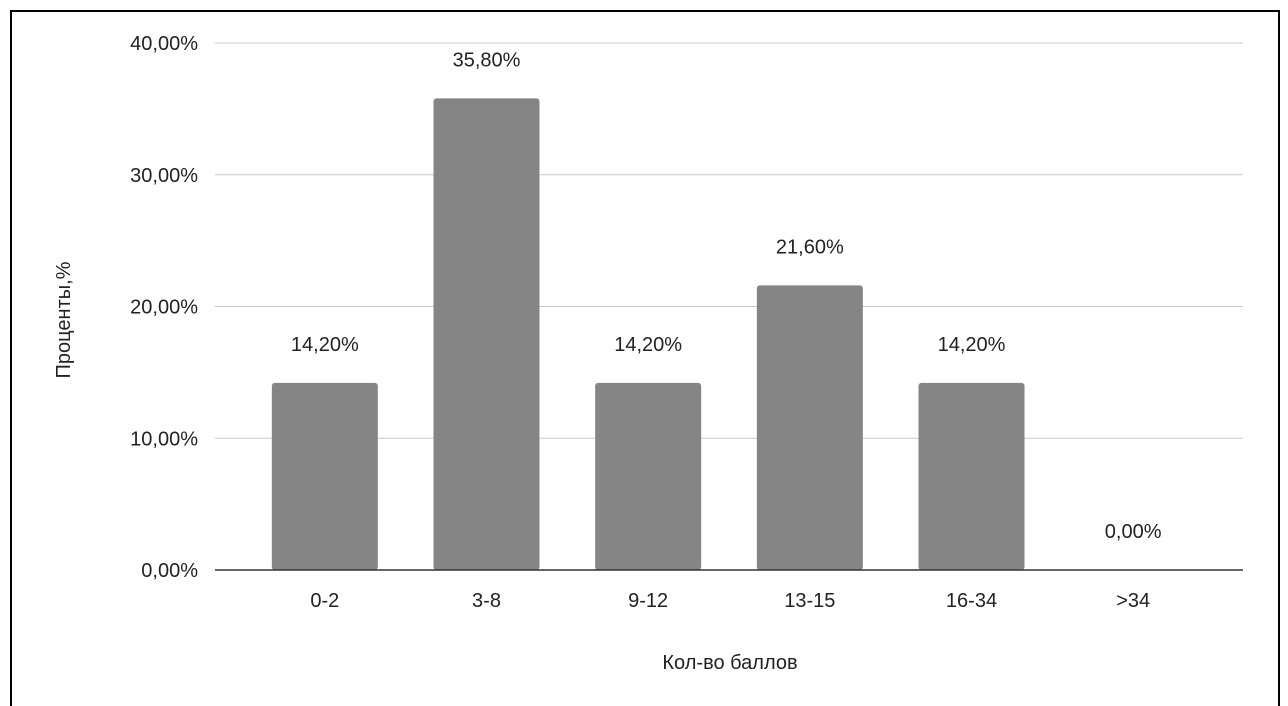 The width and height of the screenshot is (1288, 706). What do you see at coordinates (810, 247) in the screenshot?
I see `data-label: 21,60%` at bounding box center [810, 247].